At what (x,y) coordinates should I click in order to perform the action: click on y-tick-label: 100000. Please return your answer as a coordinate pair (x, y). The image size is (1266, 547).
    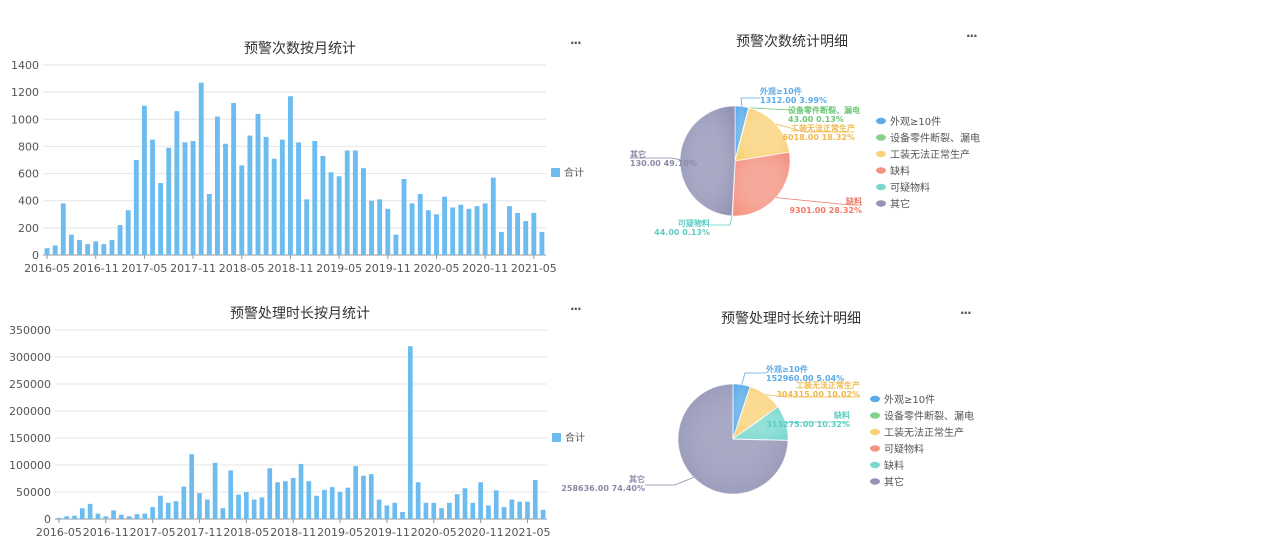
    Looking at the image, I should click on (30, 465).